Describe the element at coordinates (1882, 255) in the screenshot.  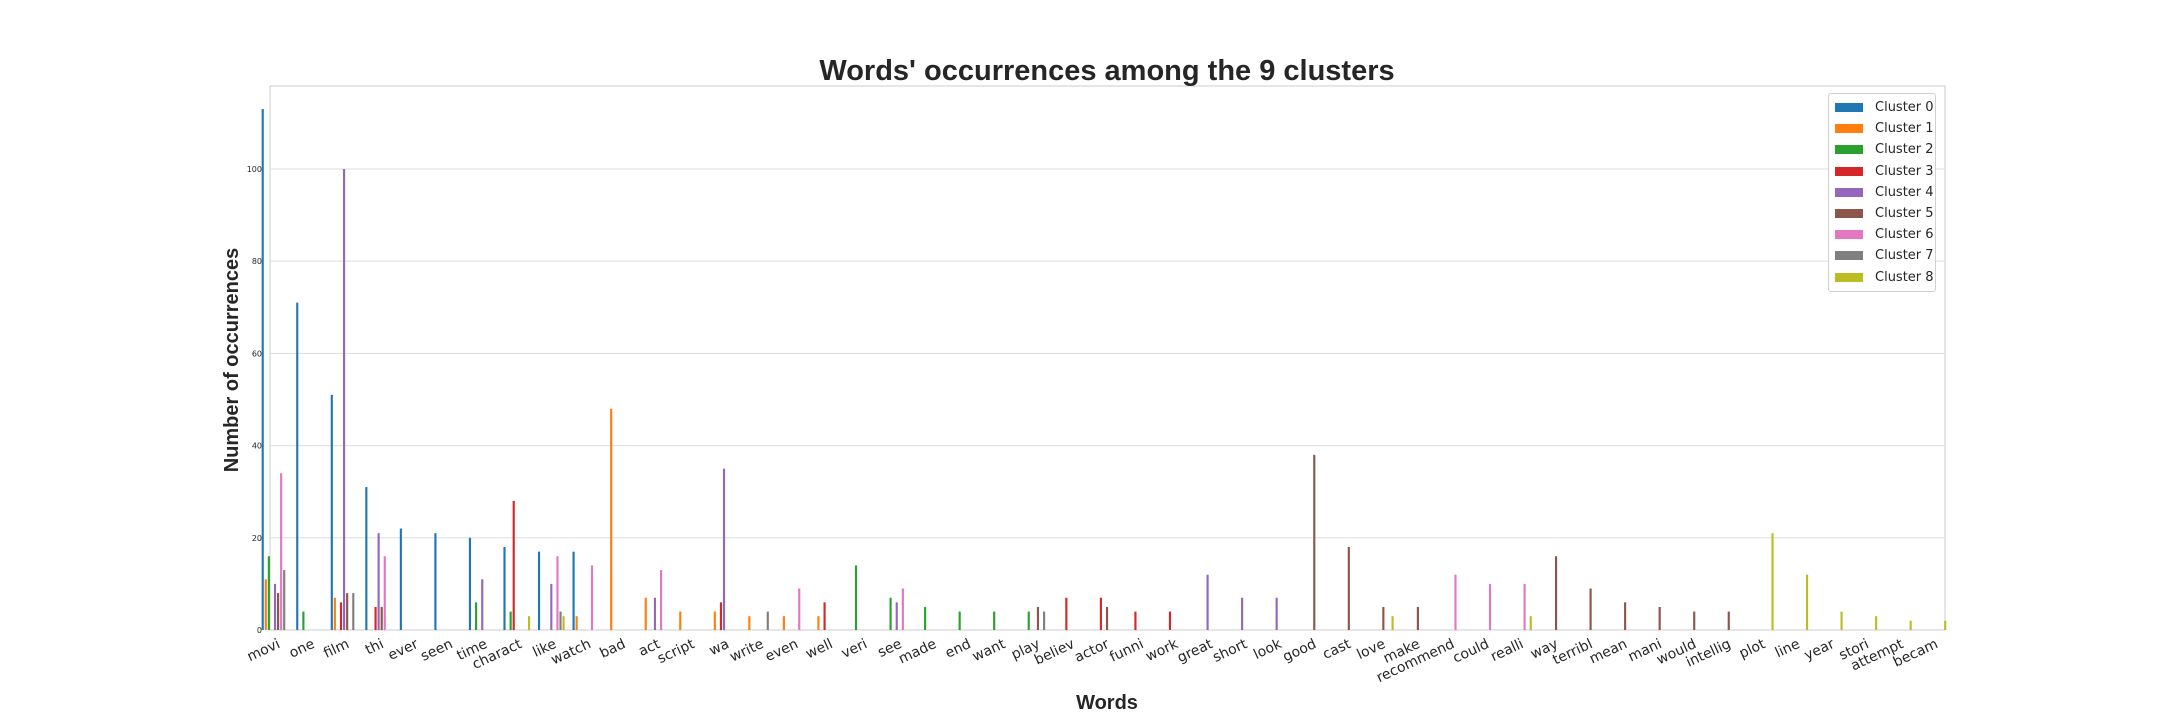
I see `legend-item: Cluster 7` at that location.